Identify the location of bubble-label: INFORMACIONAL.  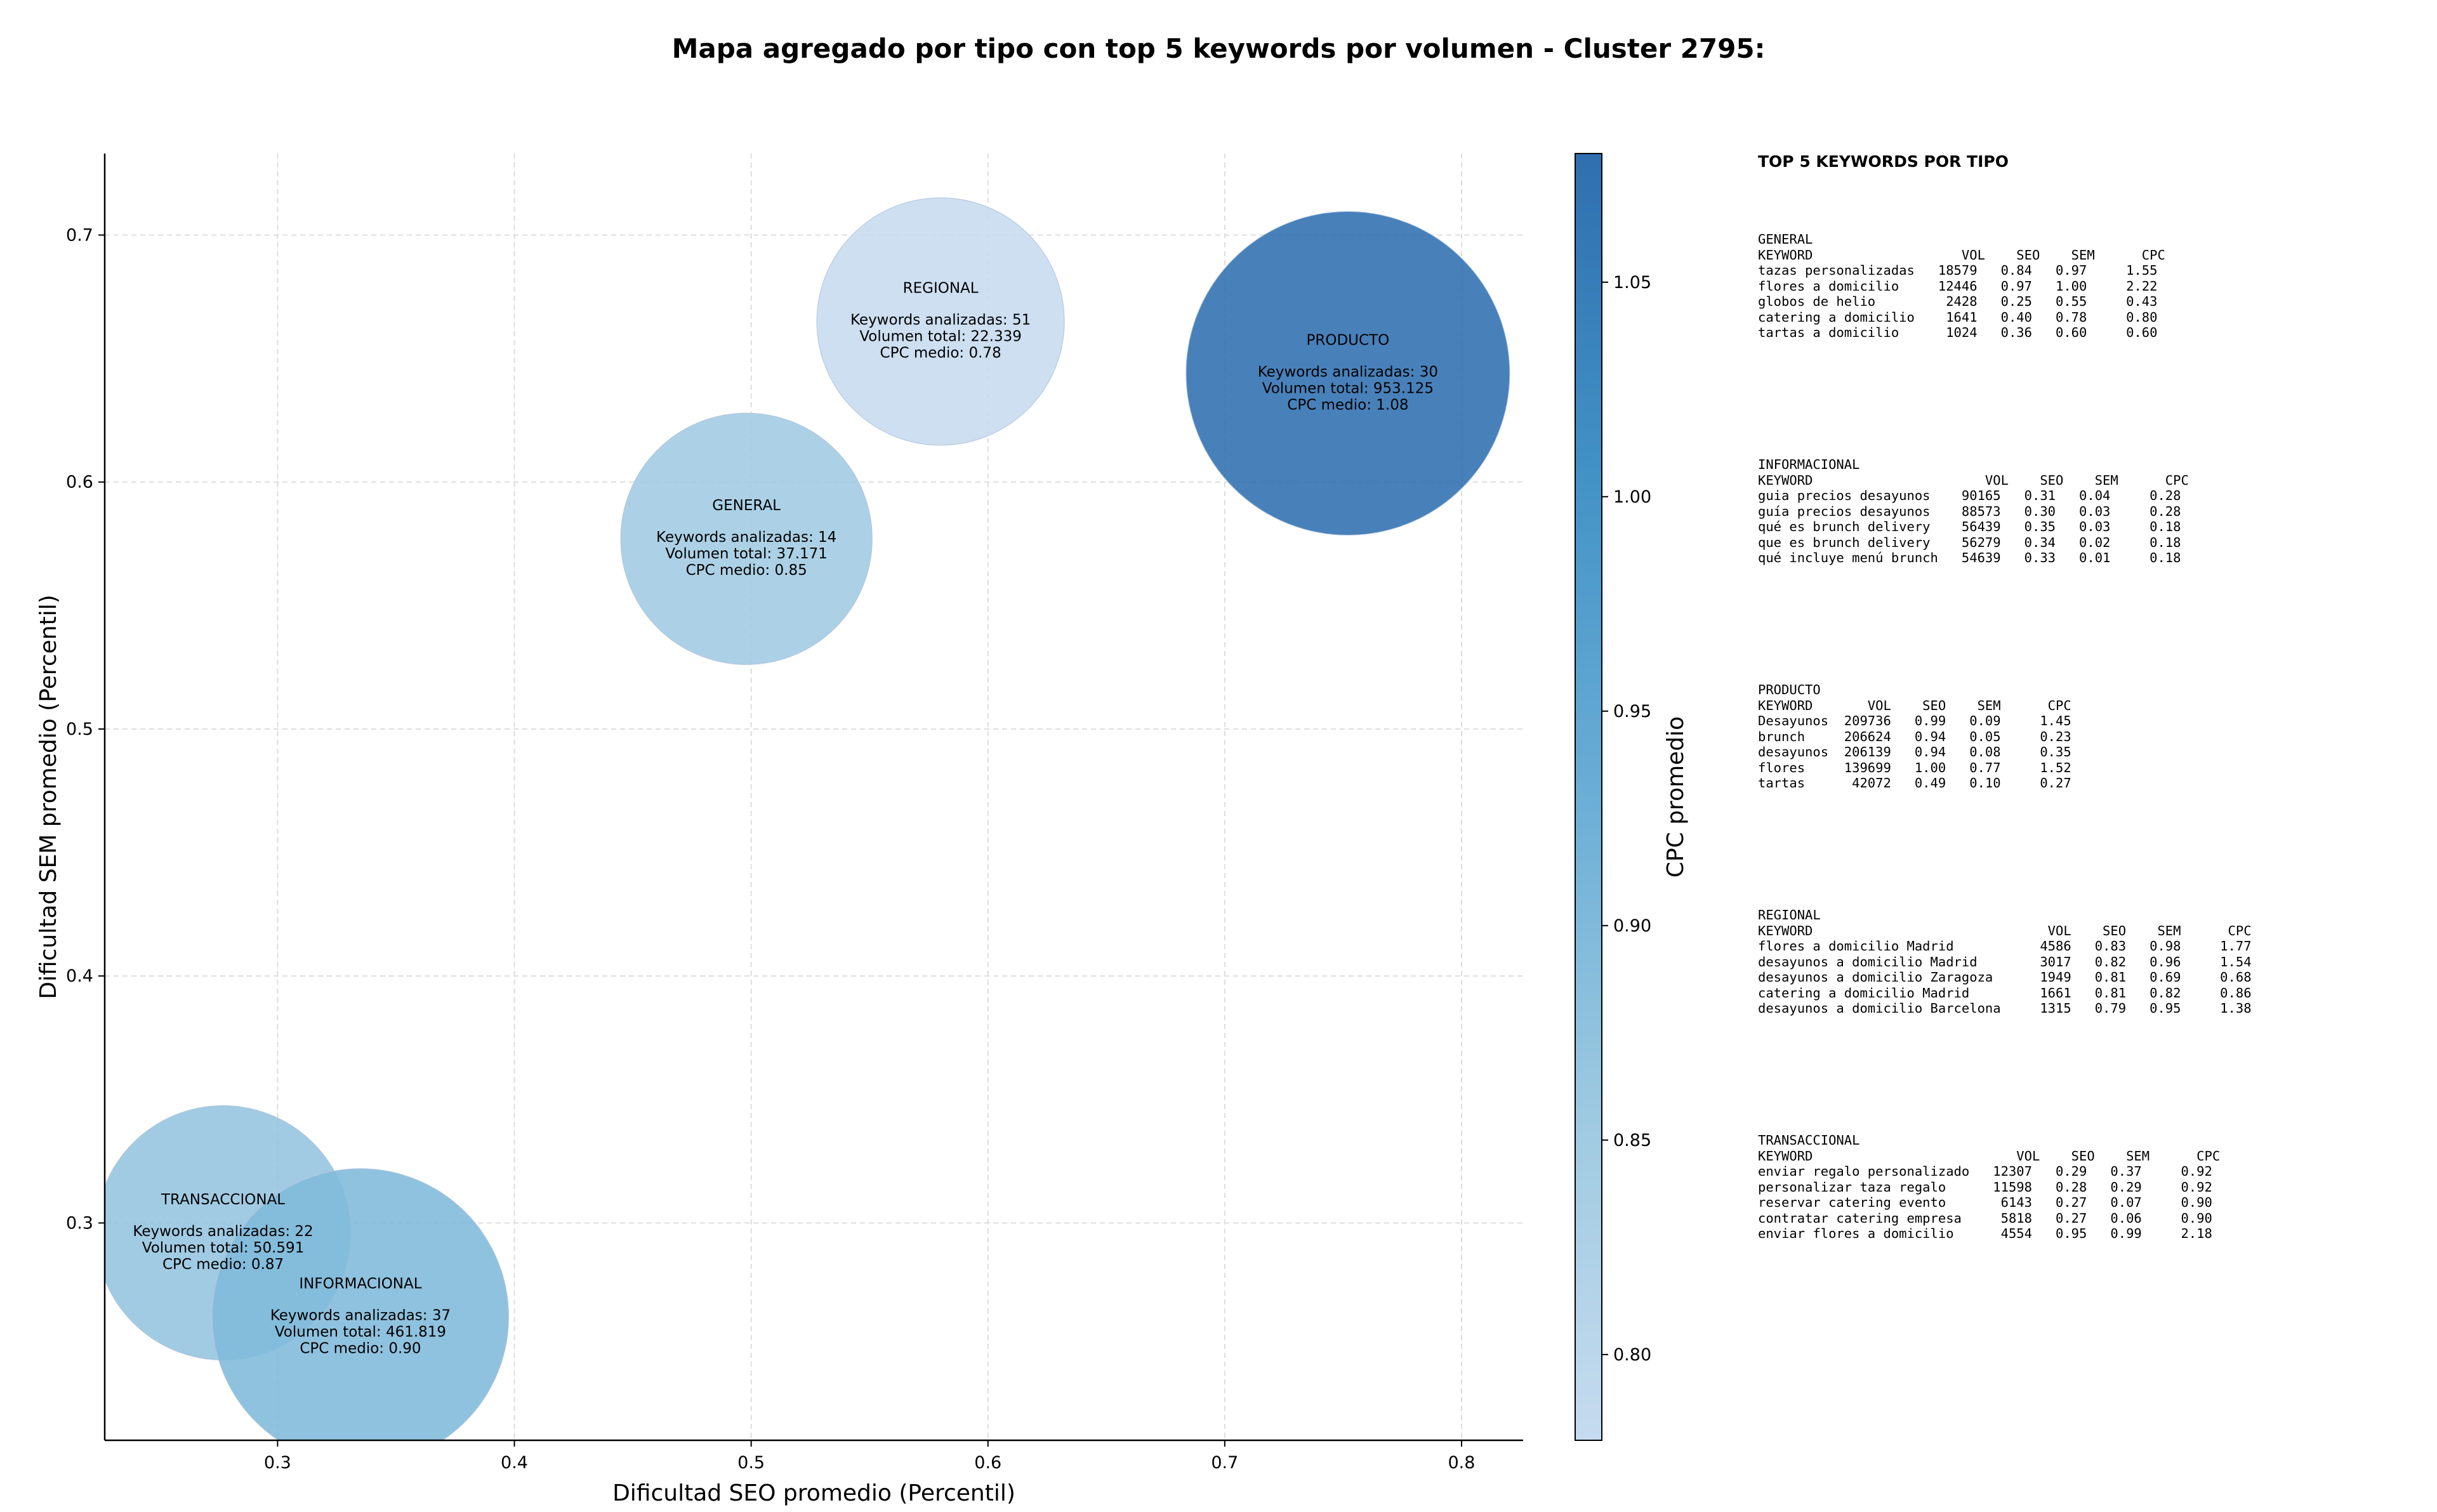
(360, 1284).